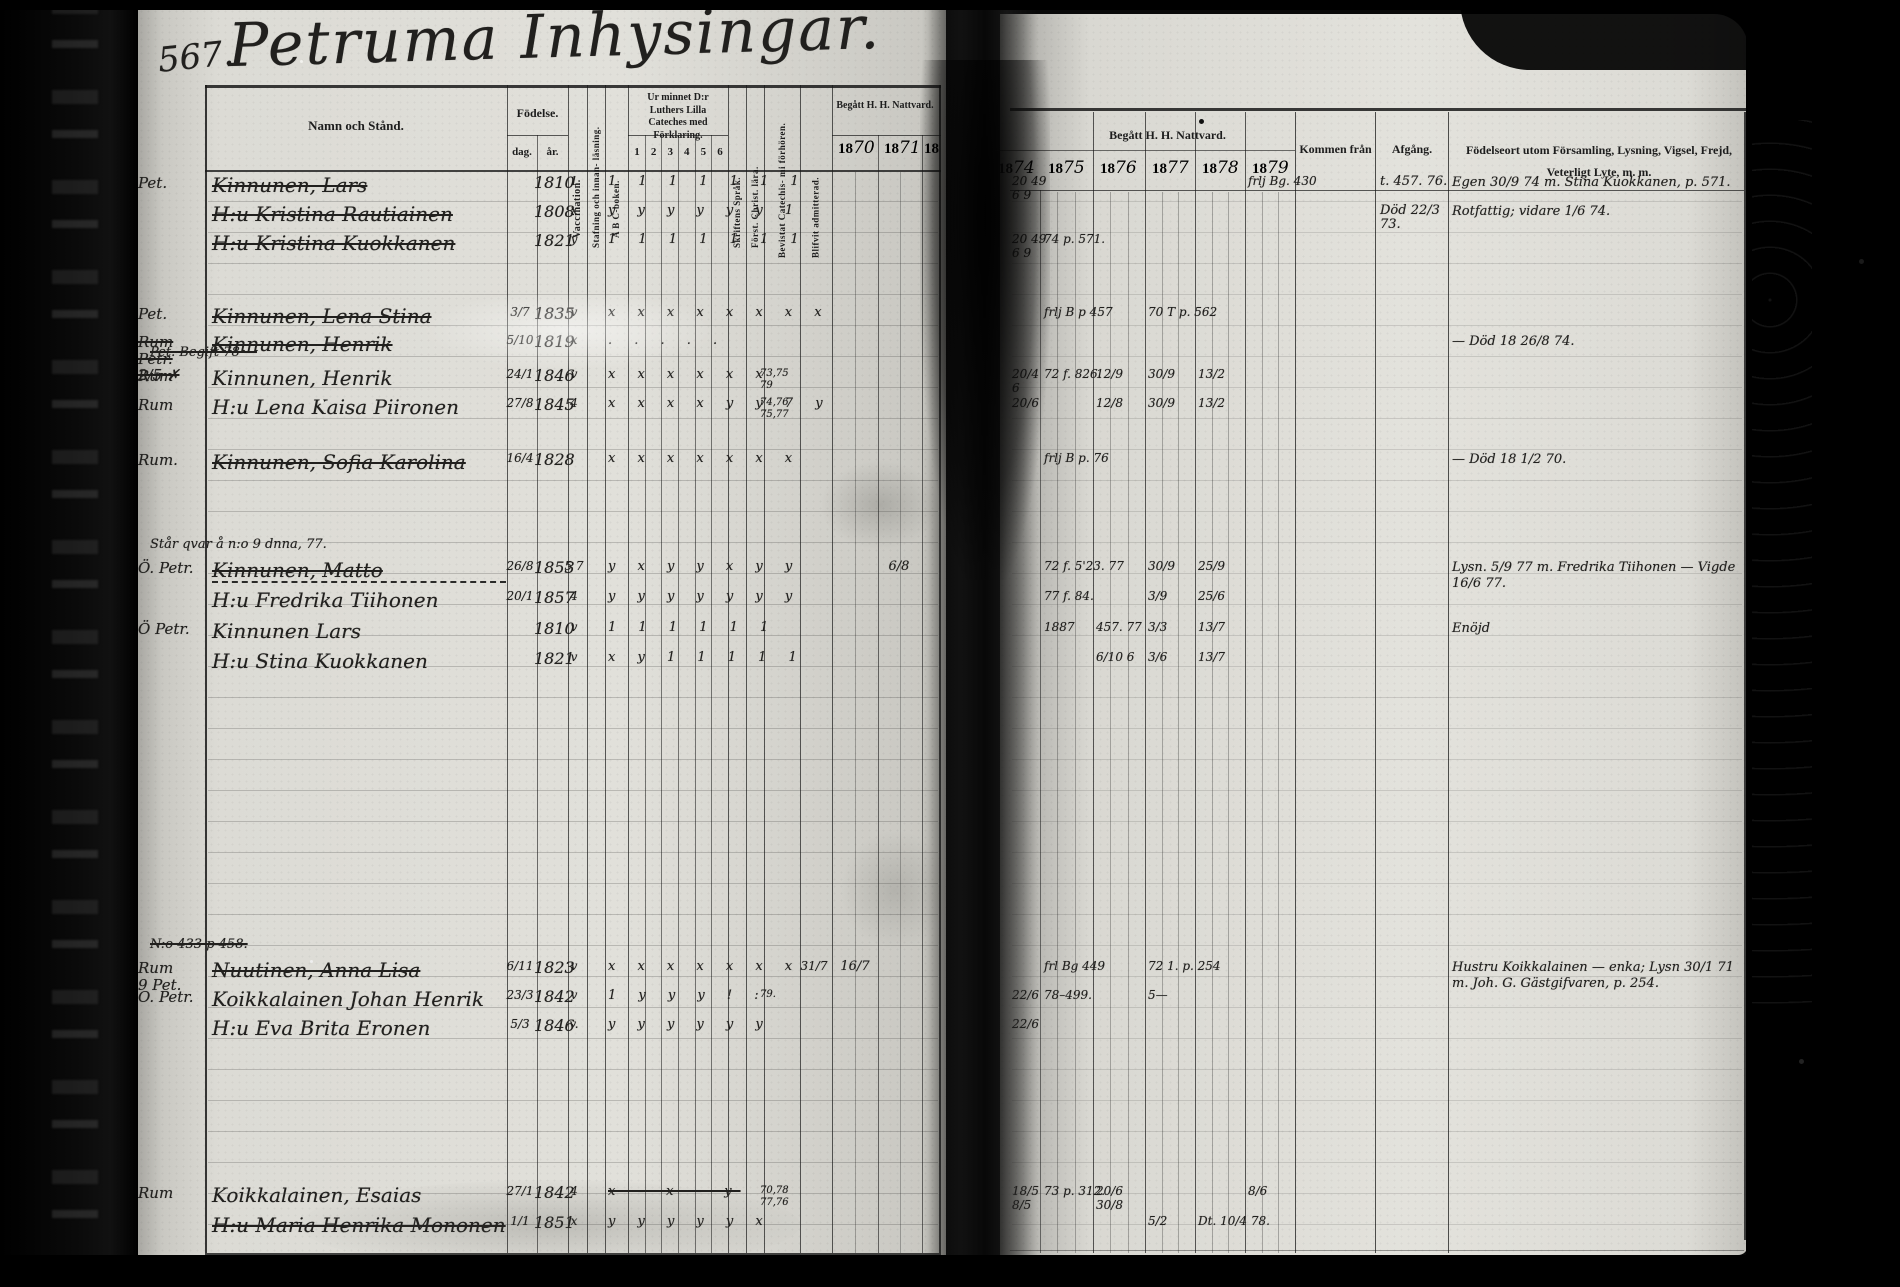 The width and height of the screenshot is (1900, 1287). What do you see at coordinates (156, 1193) in the screenshot?
I see `row-16-margin: Rum` at bounding box center [156, 1193].